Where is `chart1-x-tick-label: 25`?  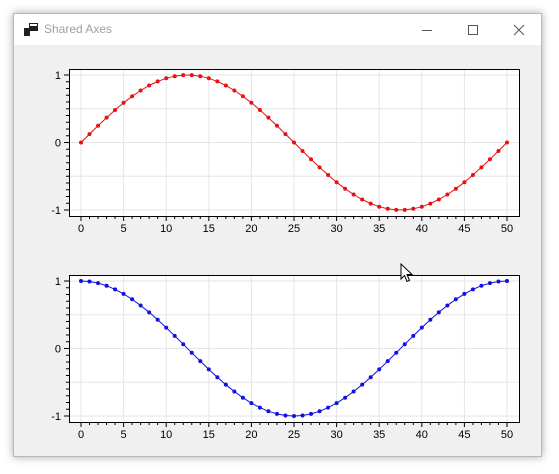
chart1-x-tick-label: 25 is located at coordinates (294, 229).